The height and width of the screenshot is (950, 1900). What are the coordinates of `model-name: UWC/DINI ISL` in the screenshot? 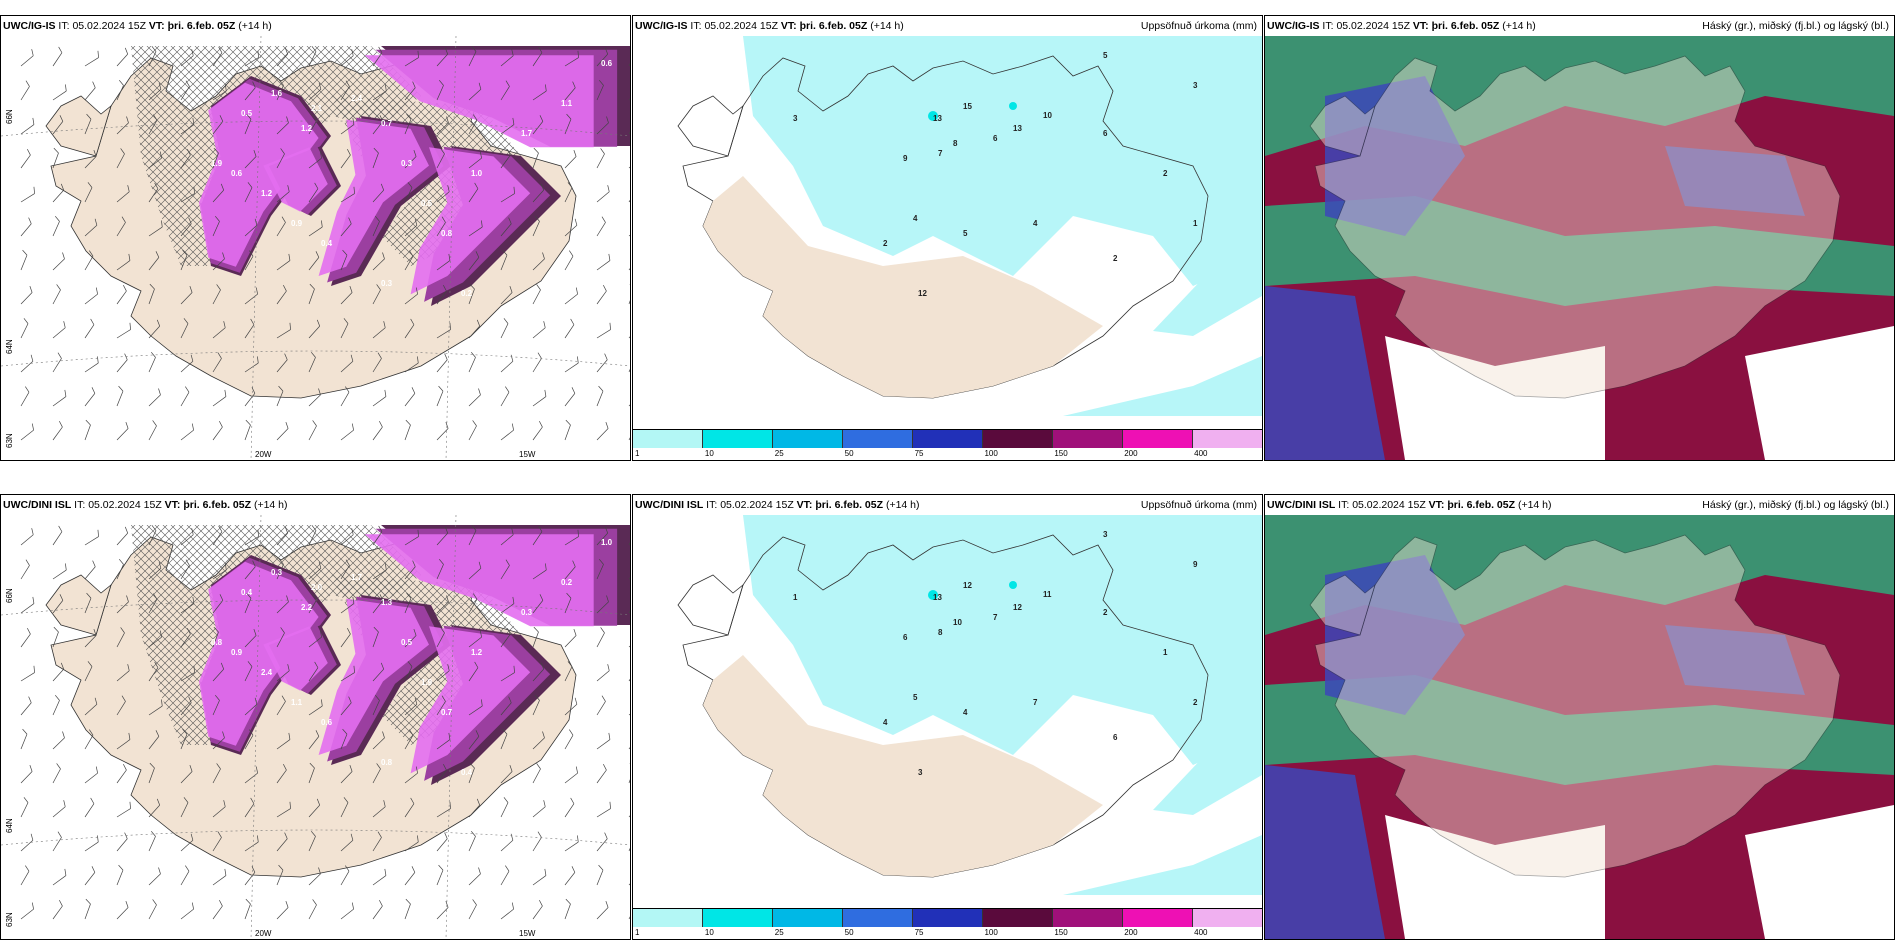 It's located at (669, 505).